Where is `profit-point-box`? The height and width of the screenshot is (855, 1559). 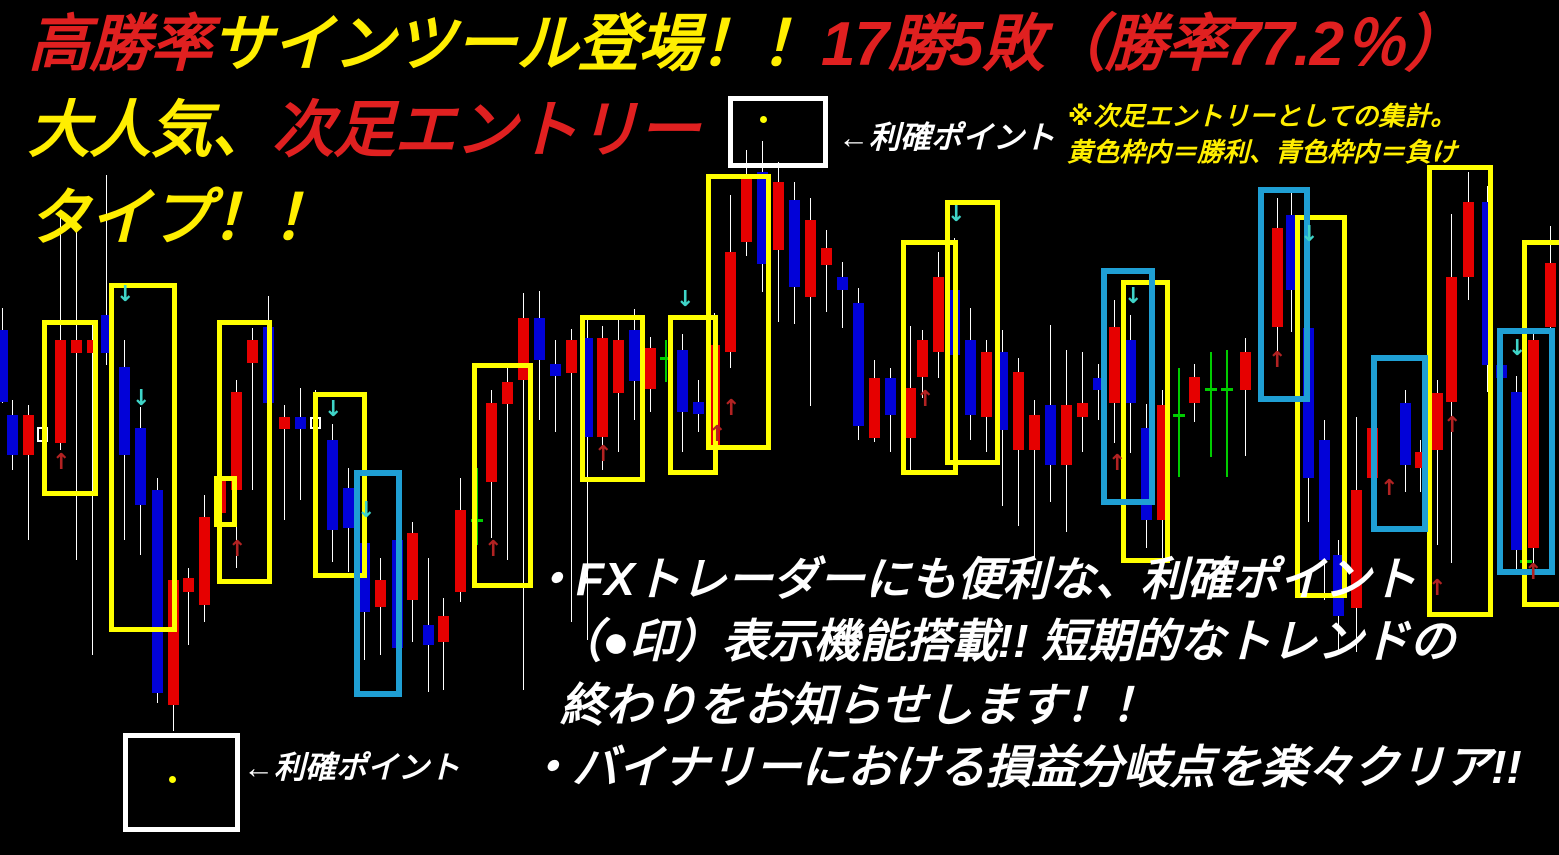
profit-point-box is located at coordinates (181, 782).